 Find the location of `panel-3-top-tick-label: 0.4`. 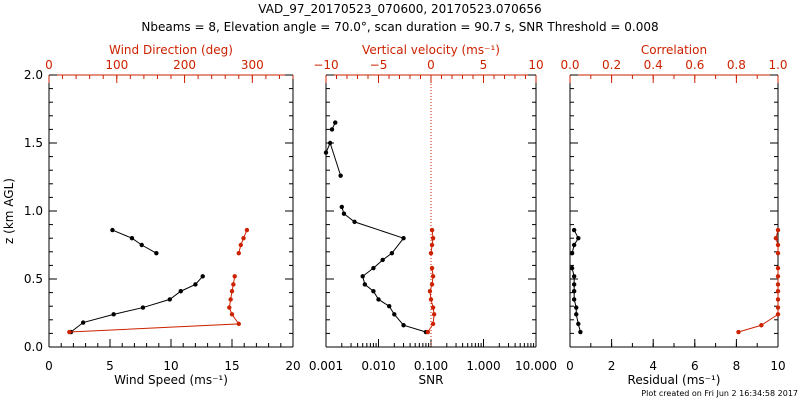

panel-3-top-tick-label: 0.4 is located at coordinates (653, 65).